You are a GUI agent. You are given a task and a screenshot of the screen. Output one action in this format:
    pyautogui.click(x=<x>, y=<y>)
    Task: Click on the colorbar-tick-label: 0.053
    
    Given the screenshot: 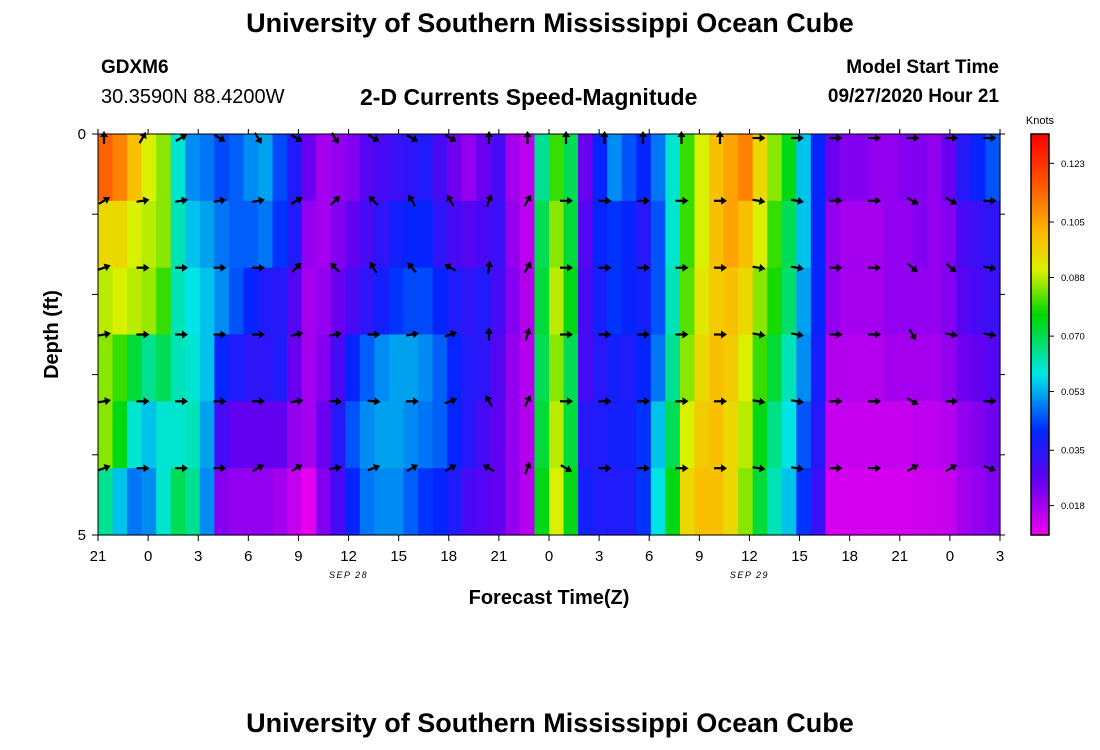 What is the action you would take?
    pyautogui.click(x=1073, y=392)
    